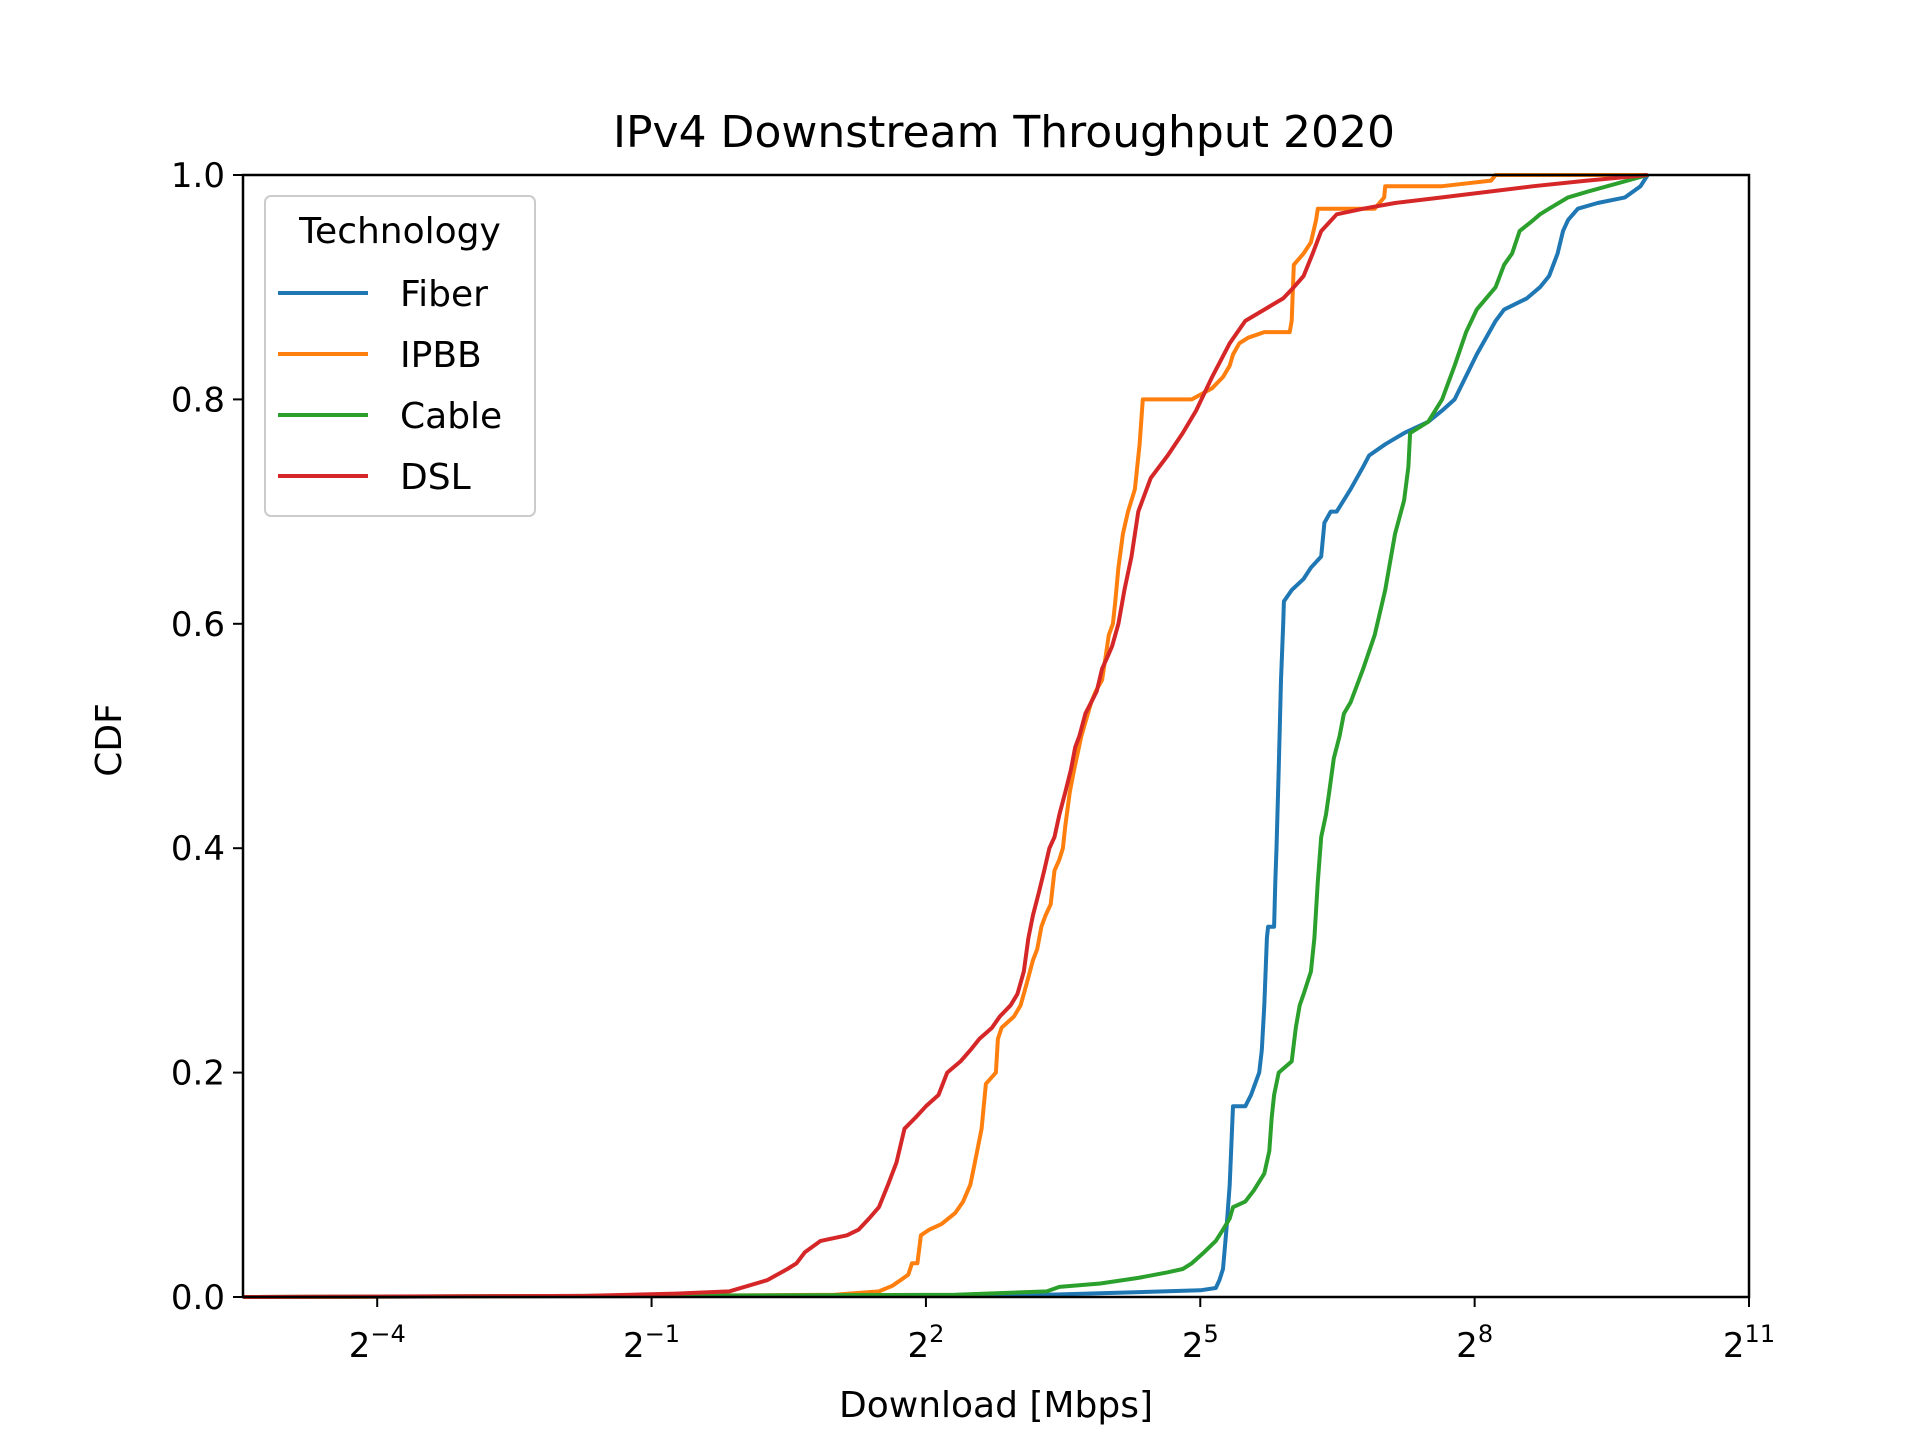 The width and height of the screenshot is (1920, 1440). What do you see at coordinates (198, 625) in the screenshot?
I see `y-tick-label: 0.6` at bounding box center [198, 625].